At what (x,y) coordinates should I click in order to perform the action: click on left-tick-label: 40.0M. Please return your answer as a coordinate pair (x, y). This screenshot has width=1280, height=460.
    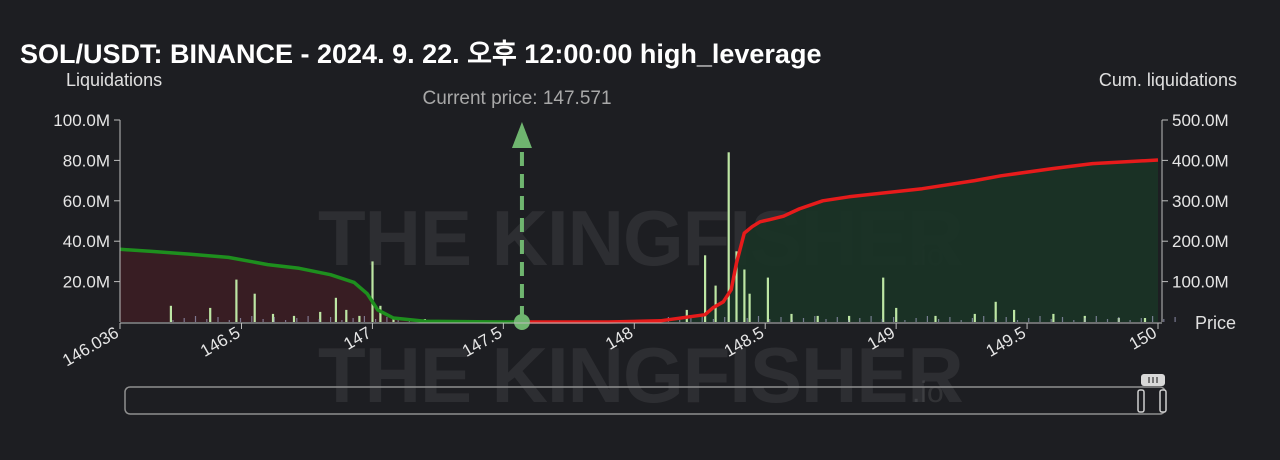
    Looking at the image, I should click on (86, 241).